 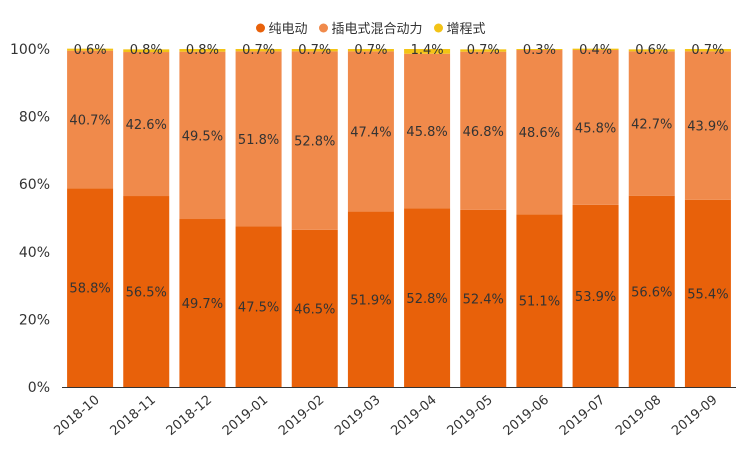 I want to click on data-label: 53.9%, so click(x=595, y=297).